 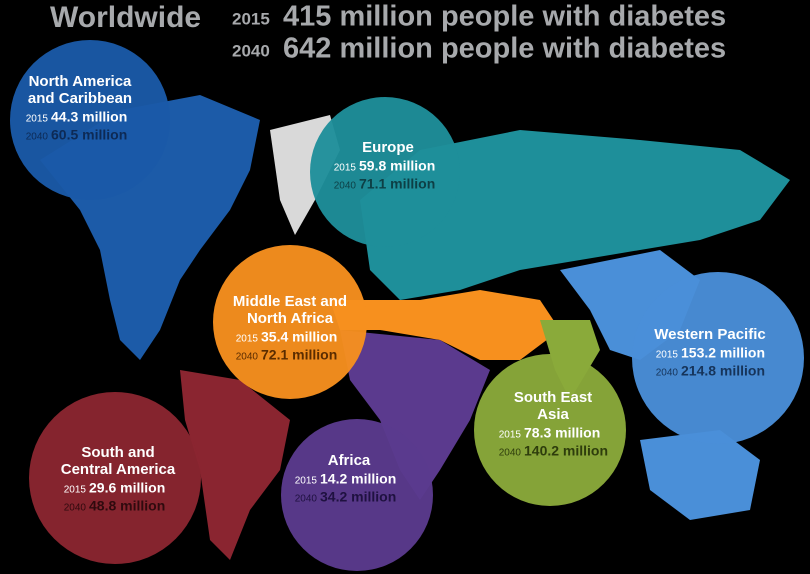 I want to click on region-value: 14.2 million, so click(x=358, y=479).